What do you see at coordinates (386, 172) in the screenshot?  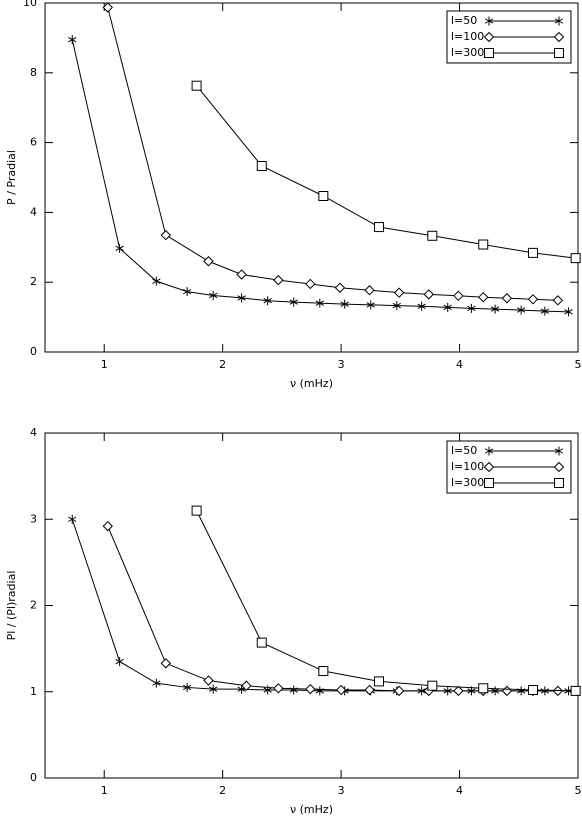 I see `series-line` at bounding box center [386, 172].